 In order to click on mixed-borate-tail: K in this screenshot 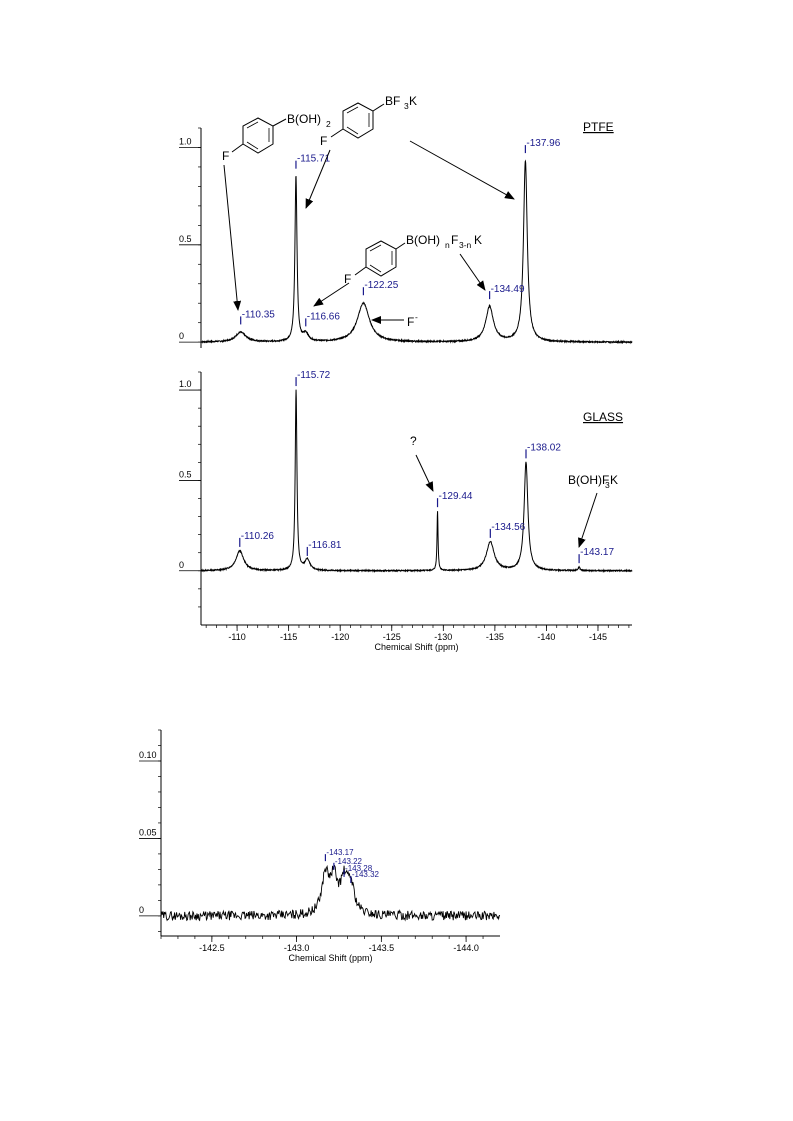, I will do `click(478, 240)`.